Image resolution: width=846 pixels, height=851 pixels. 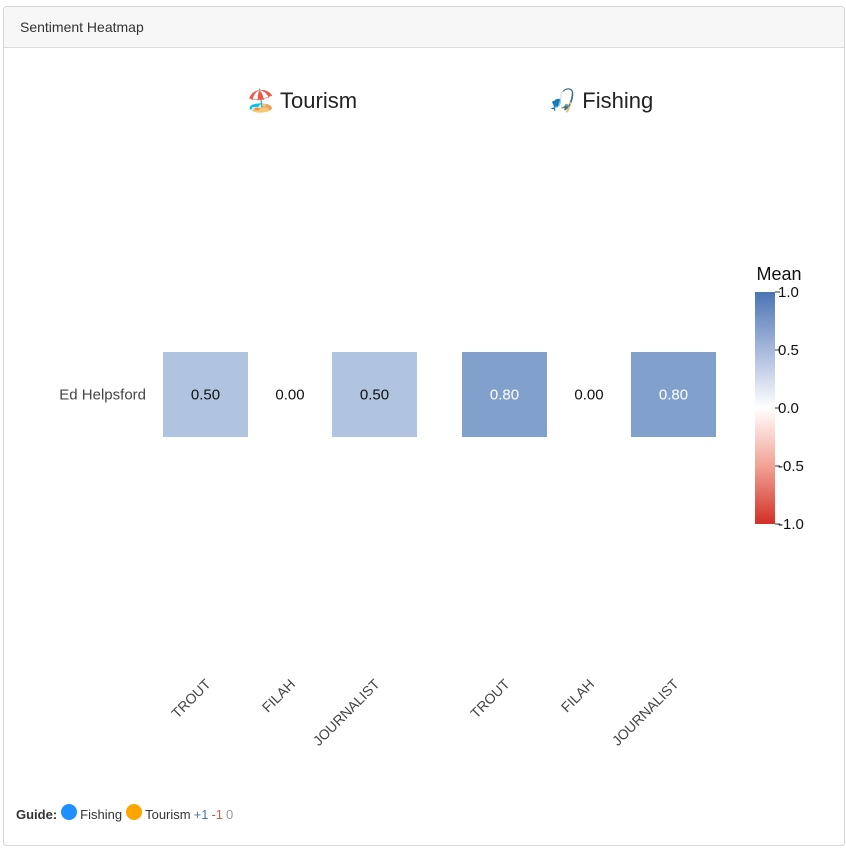 What do you see at coordinates (302, 100) in the screenshot?
I see `facet-title-0: 🏖️ Tourism` at bounding box center [302, 100].